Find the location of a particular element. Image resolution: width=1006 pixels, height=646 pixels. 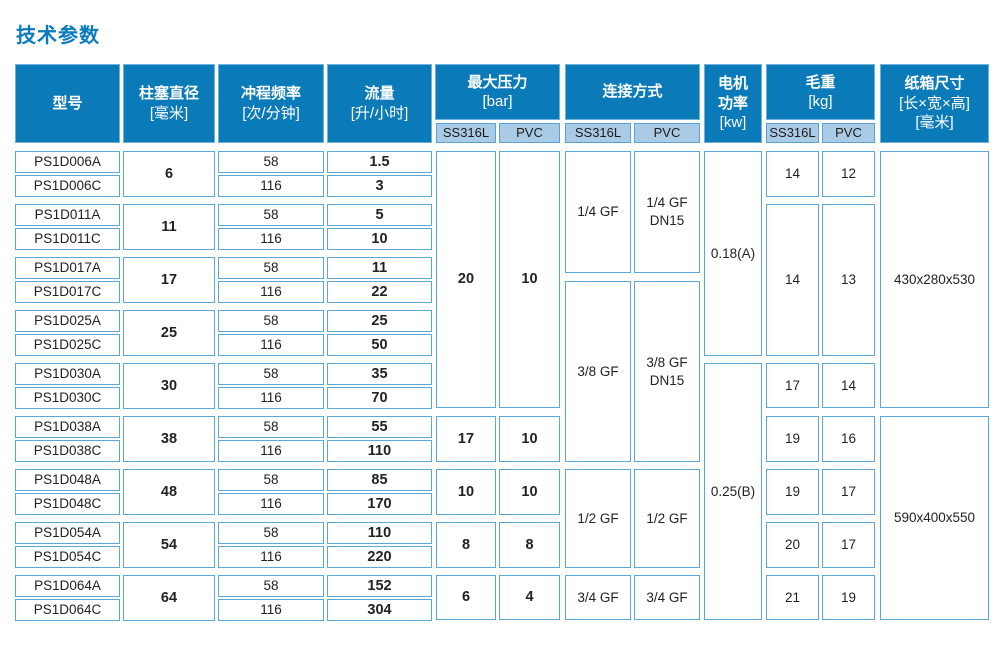

motor-cell-line: 0.18(A) is located at coordinates (733, 253).